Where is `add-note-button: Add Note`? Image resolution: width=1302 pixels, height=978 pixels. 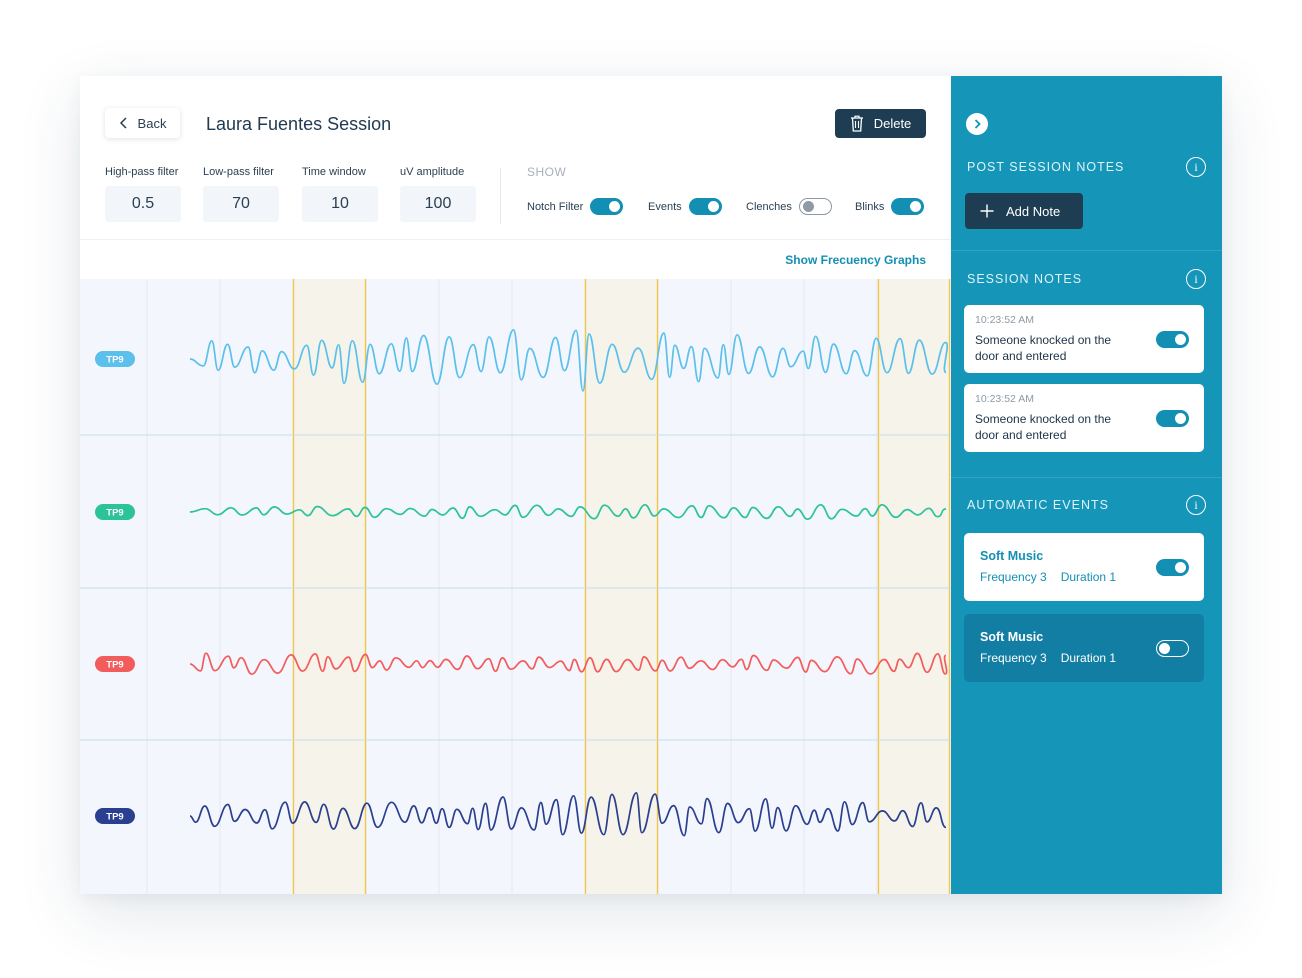 add-note-button: Add Note is located at coordinates (1024, 211).